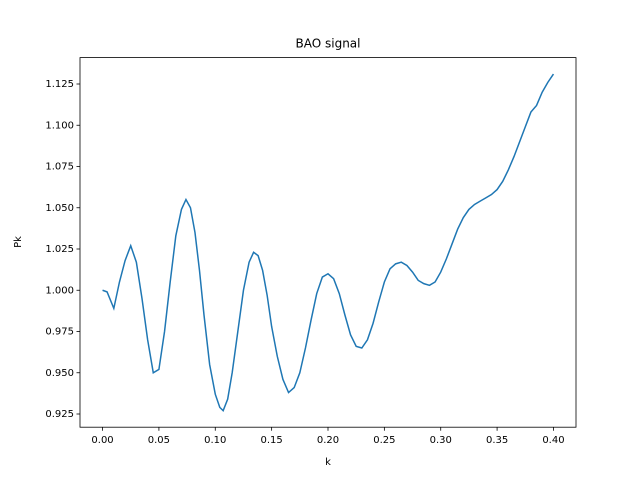 The height and width of the screenshot is (480, 640). What do you see at coordinates (272, 440) in the screenshot?
I see `x-tick-label: 0.15` at bounding box center [272, 440].